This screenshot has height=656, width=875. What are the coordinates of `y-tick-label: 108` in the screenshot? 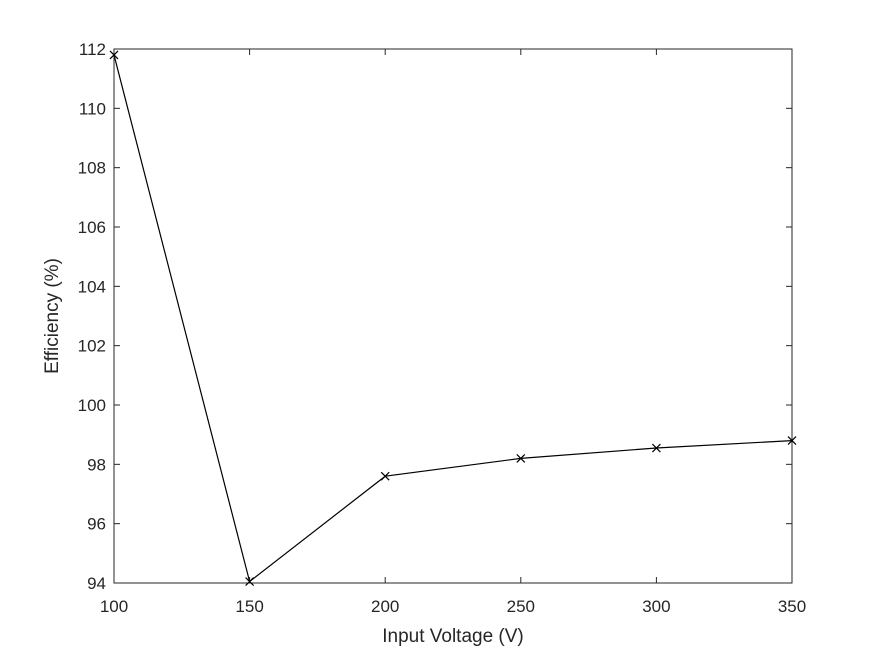 It's located at (92, 168).